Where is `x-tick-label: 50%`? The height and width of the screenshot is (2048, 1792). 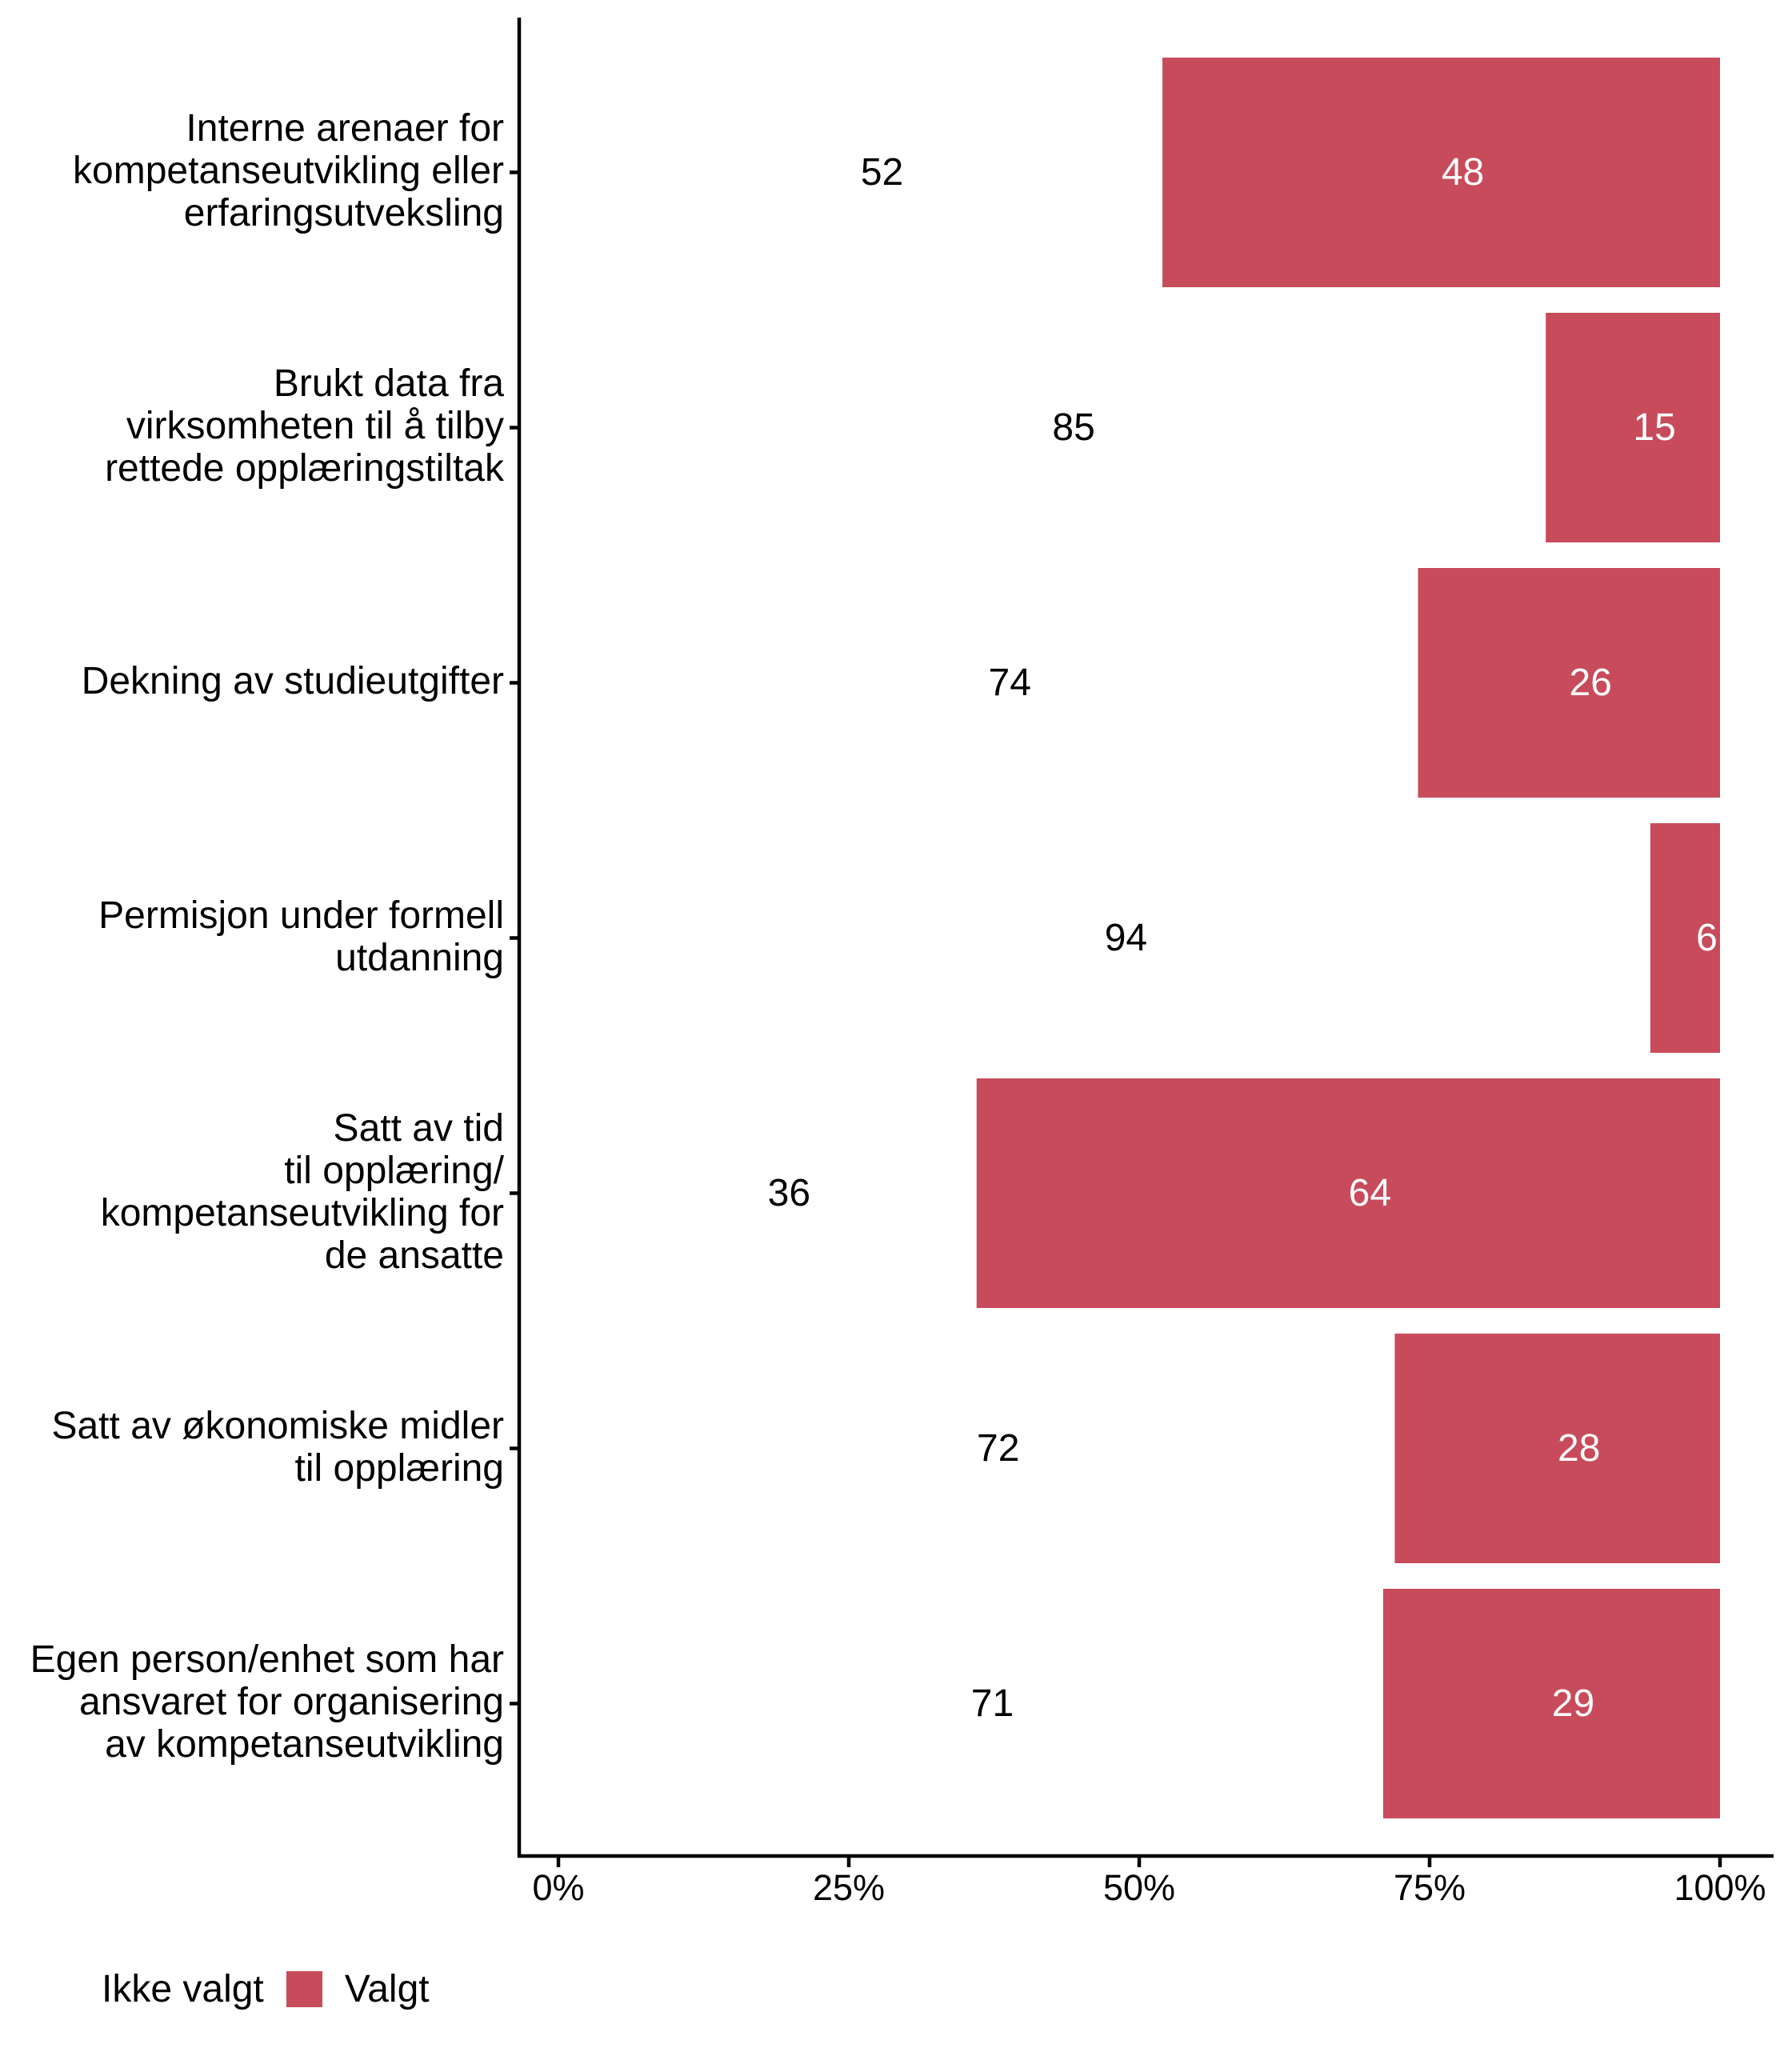
x-tick-label: 50% is located at coordinates (1139, 1887).